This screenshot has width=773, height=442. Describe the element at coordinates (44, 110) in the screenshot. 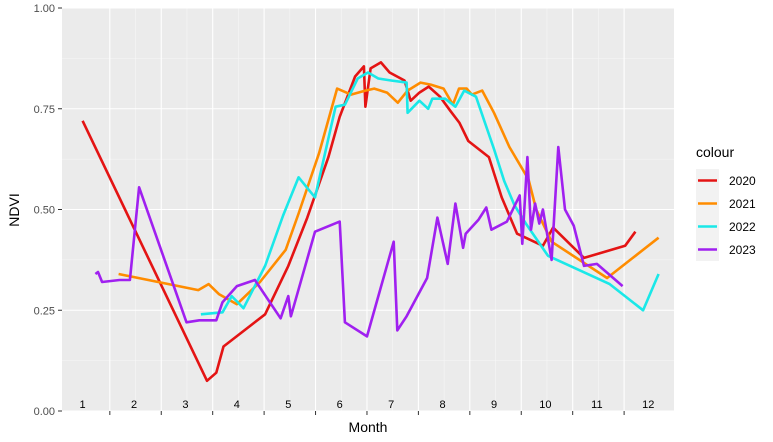

I see `y-tick-label: 0.75` at that location.